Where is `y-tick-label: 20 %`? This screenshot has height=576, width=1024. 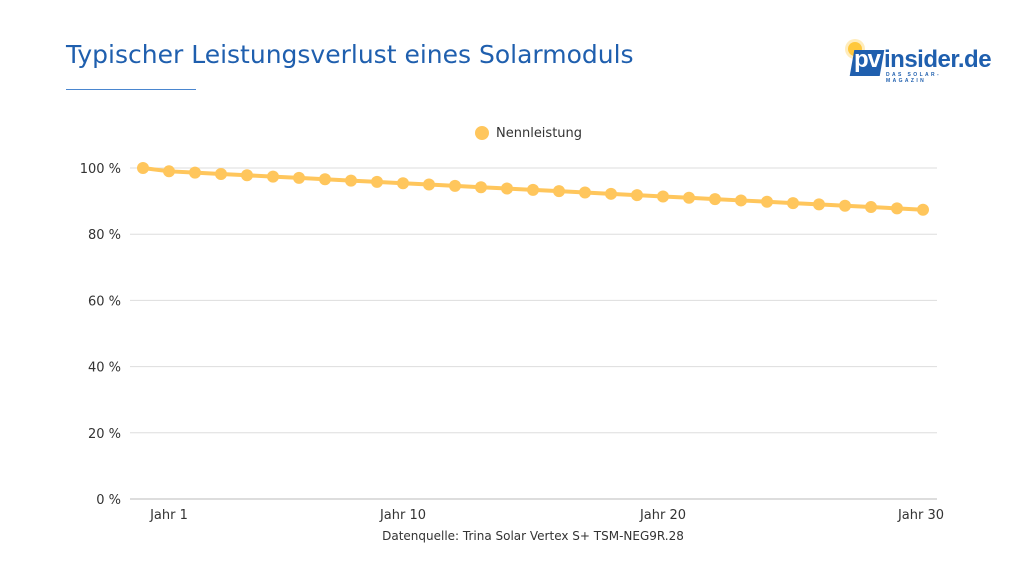 y-tick-label: 20 % is located at coordinates (104, 434).